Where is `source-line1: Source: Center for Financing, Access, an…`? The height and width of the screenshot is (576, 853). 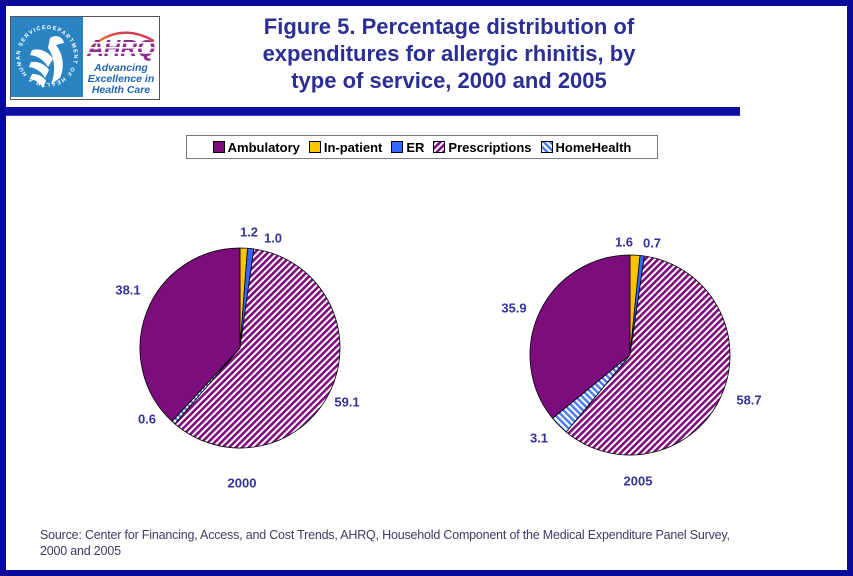
source-line1: Source: Center for Financing, Access, an… is located at coordinates (385, 535).